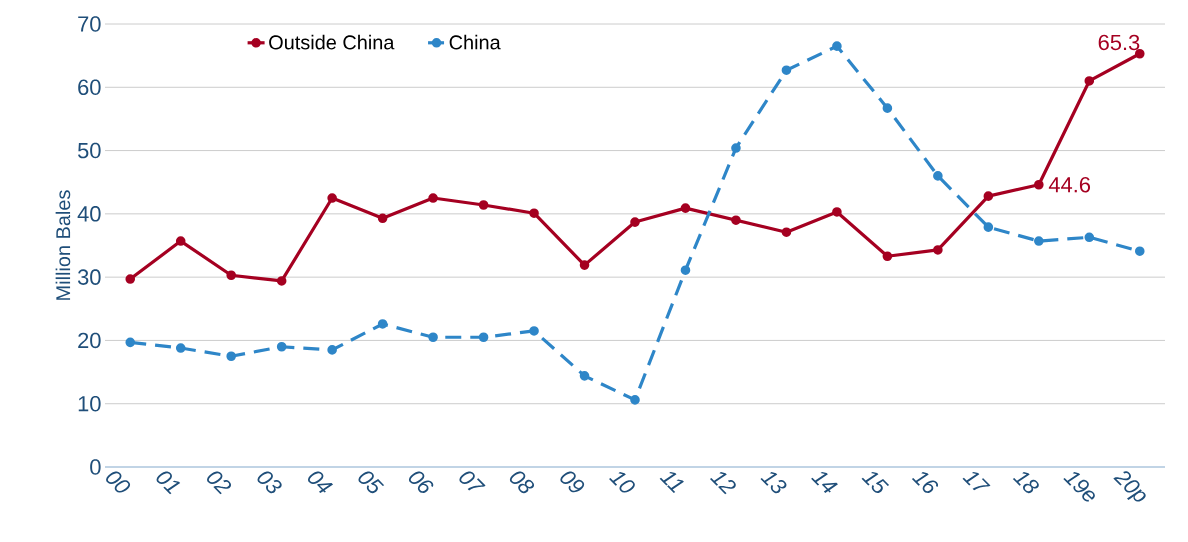  I want to click on x-tick-label: 04, so click(321, 482).